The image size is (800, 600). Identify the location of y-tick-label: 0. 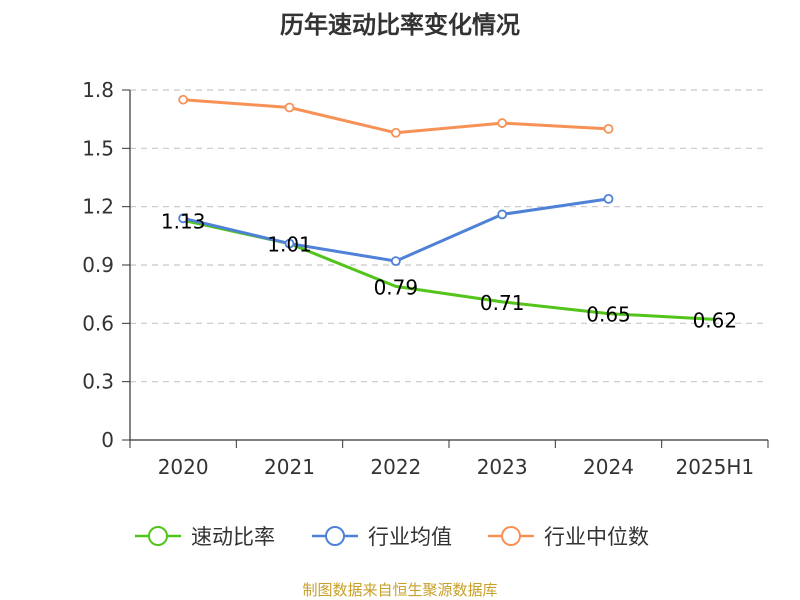
(107, 440).